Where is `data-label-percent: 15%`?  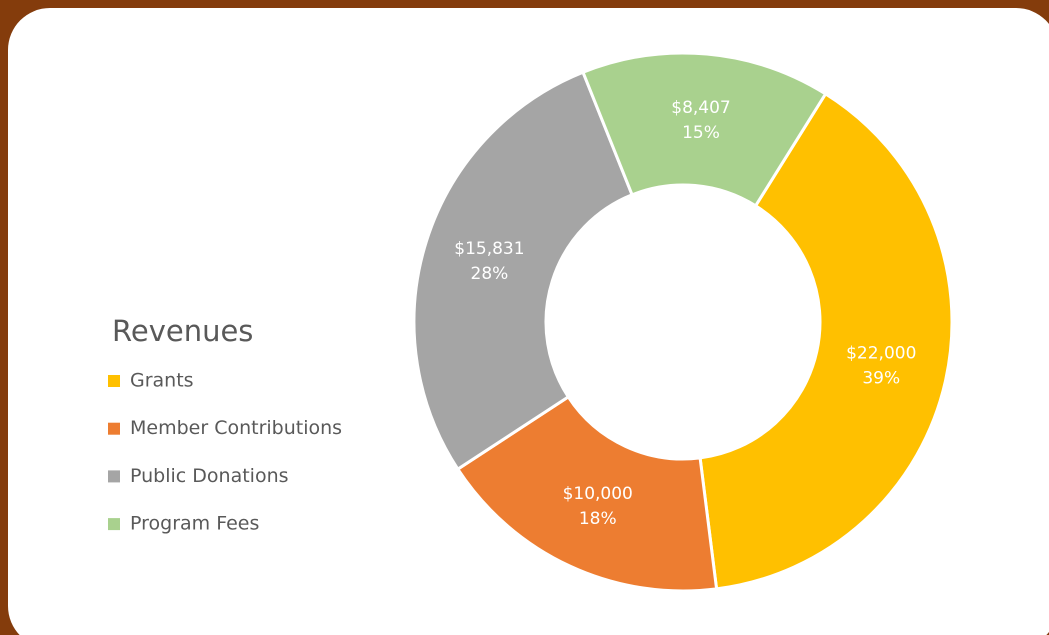 data-label-percent: 15% is located at coordinates (701, 133).